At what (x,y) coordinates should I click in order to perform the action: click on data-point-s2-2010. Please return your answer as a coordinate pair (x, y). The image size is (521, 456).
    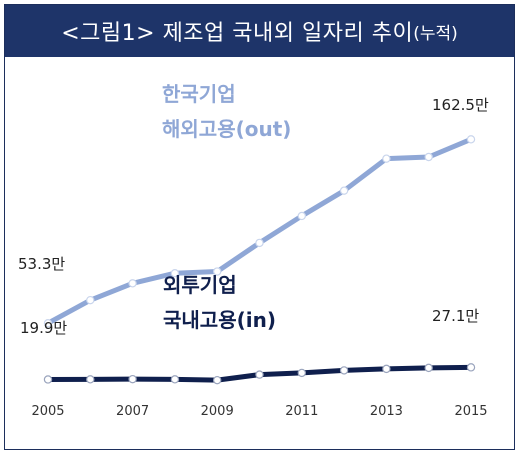
    Looking at the image, I should click on (259, 374).